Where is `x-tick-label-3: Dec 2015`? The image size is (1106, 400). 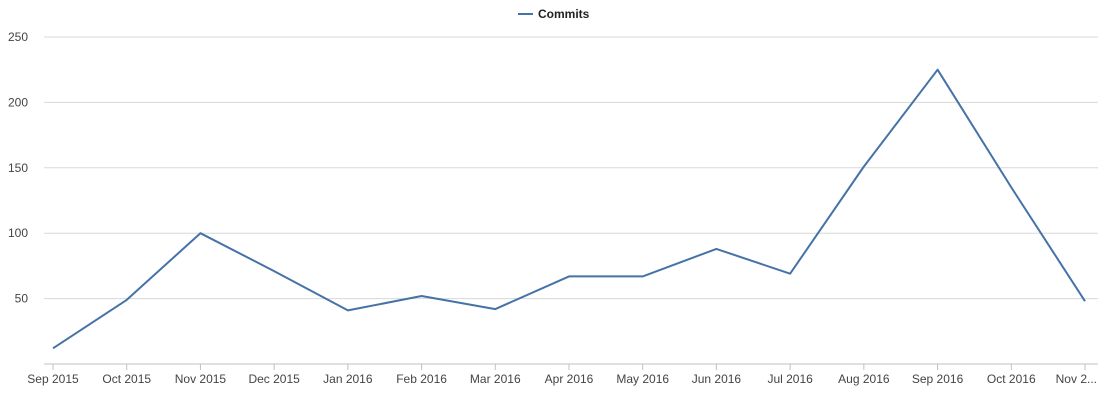
x-tick-label-3: Dec 2015 is located at coordinates (274, 379).